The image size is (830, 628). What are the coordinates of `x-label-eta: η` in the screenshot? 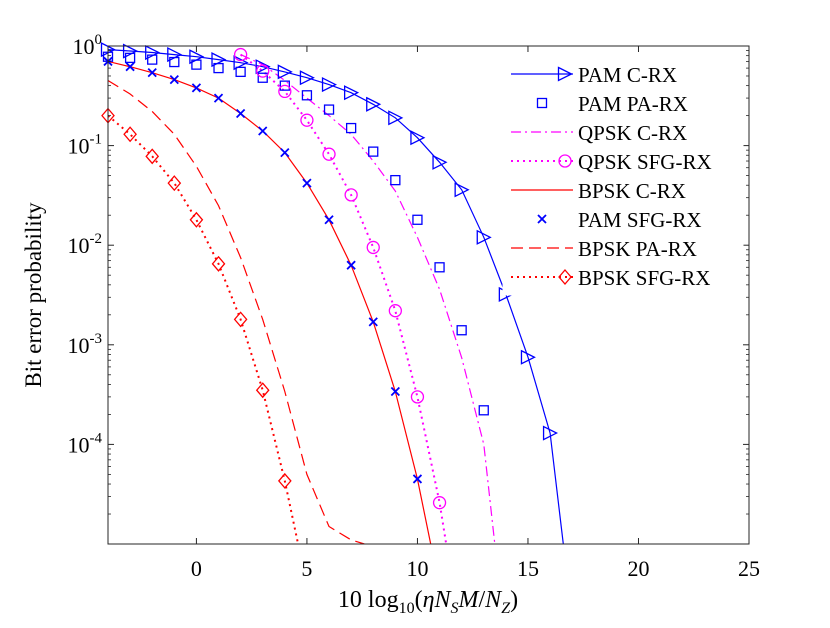 It's located at (429, 600).